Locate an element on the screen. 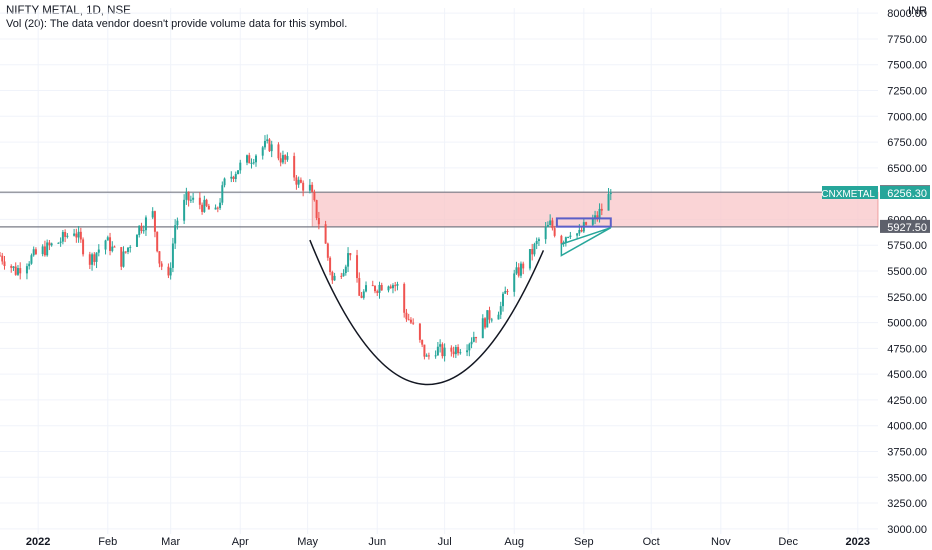 The height and width of the screenshot is (550, 932). x-tick-label: Nov is located at coordinates (721, 542).